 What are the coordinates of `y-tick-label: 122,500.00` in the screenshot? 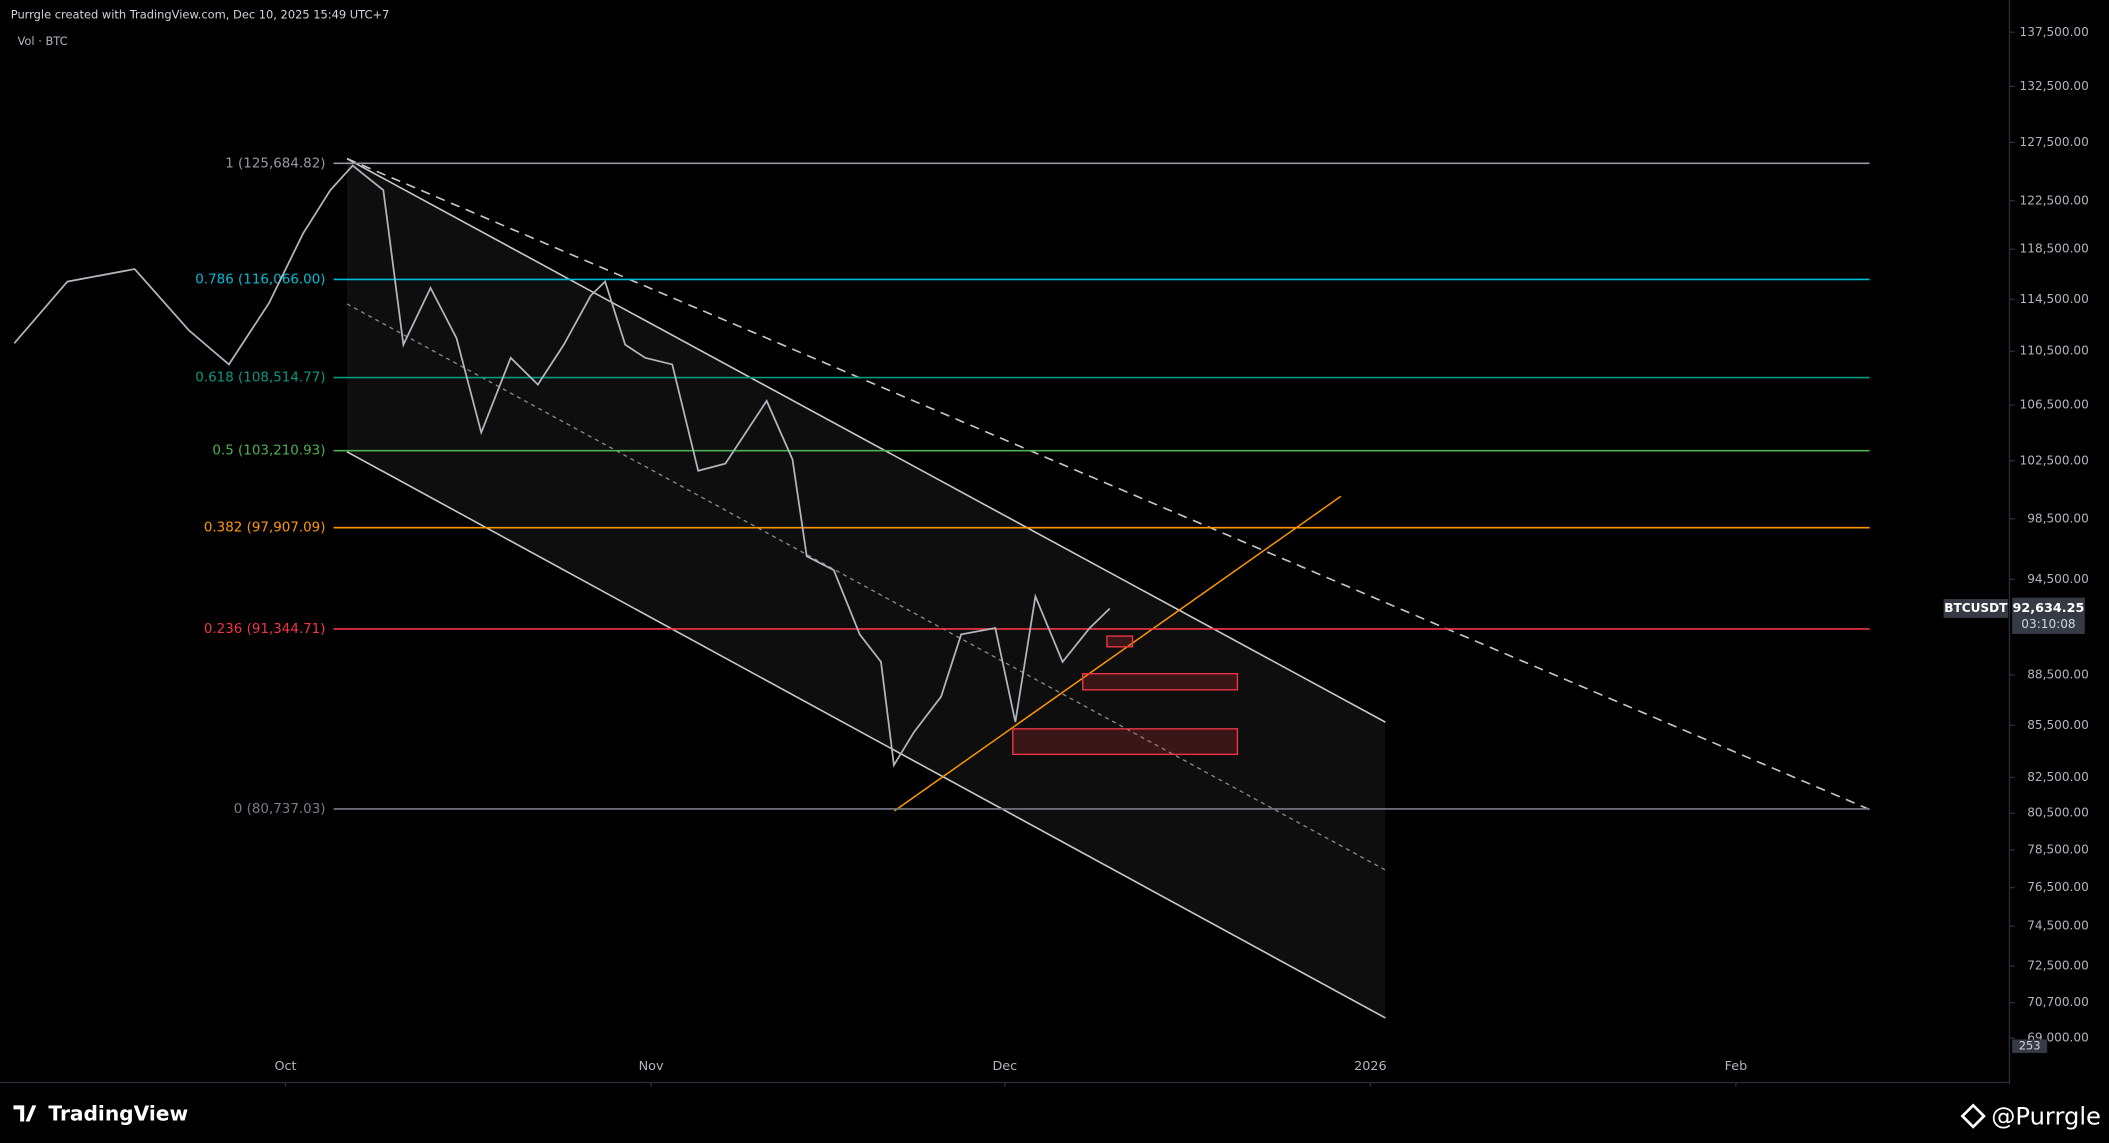 It's located at (2054, 200).